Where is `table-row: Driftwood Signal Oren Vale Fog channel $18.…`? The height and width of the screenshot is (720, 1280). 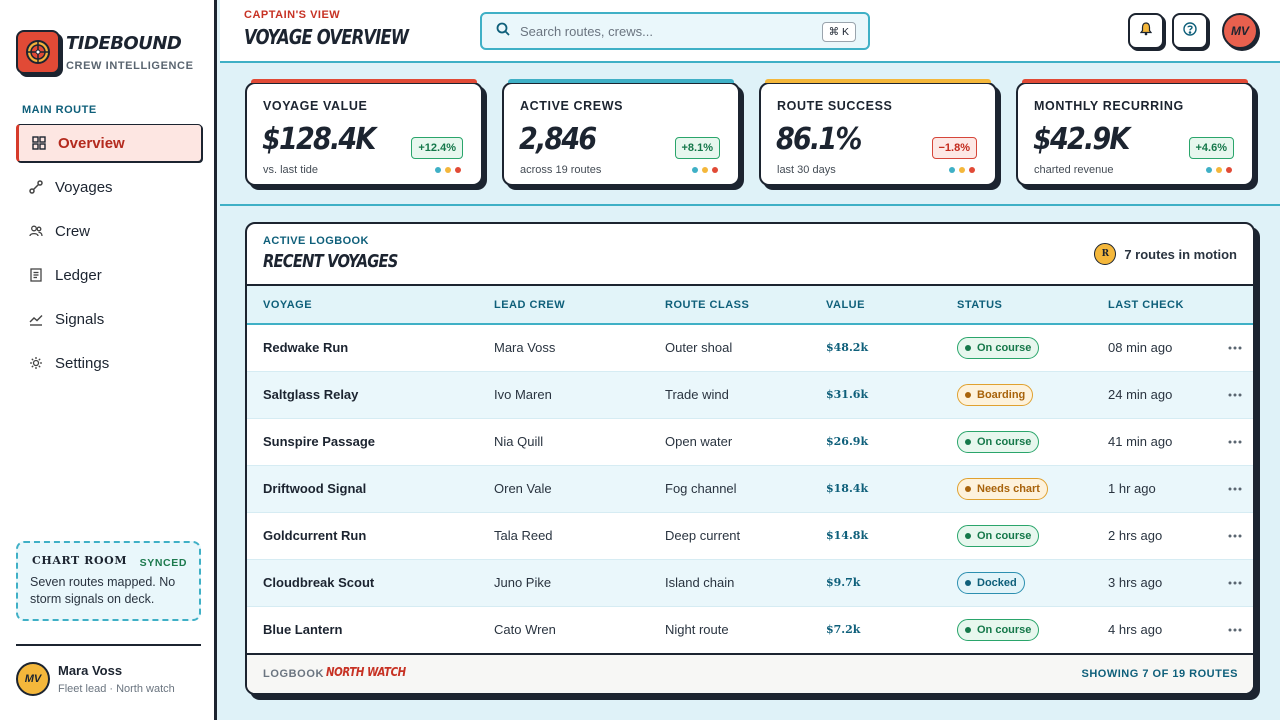
table-row: Driftwood Signal Oren Vale Fog channel $18.… is located at coordinates (750, 488).